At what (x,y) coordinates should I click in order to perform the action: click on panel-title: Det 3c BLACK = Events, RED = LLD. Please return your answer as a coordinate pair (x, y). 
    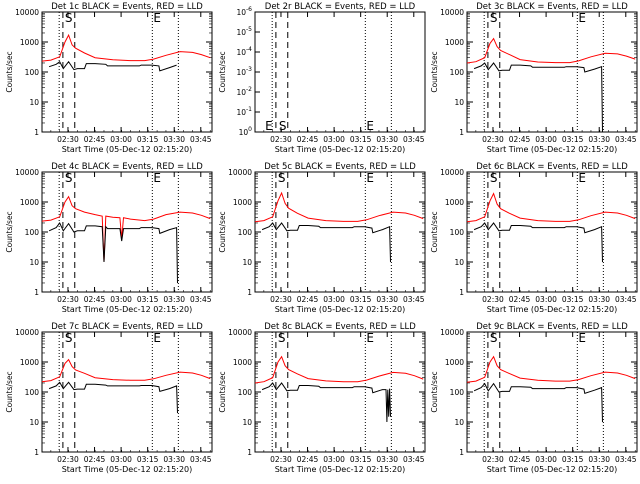
    Looking at the image, I should click on (552, 7).